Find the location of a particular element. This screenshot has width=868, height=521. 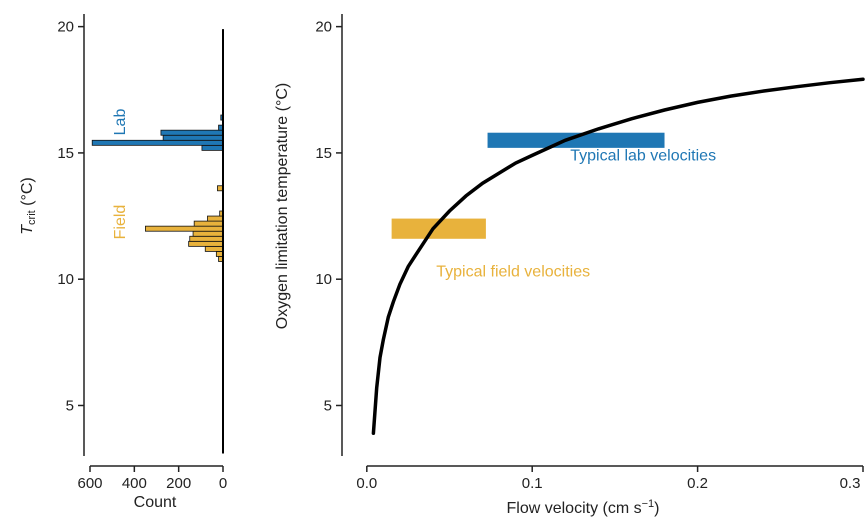

histogram-y-label-unit: (°C) is located at coordinates (27, 193).